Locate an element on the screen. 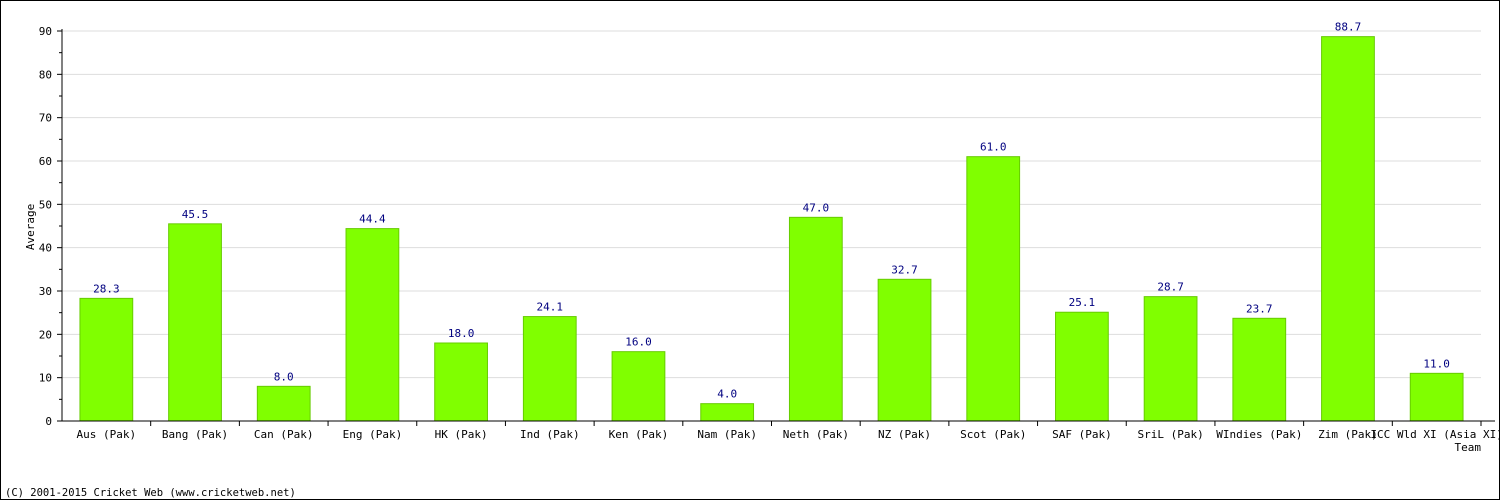  y-tick-label: 0 is located at coordinates (48, 421).